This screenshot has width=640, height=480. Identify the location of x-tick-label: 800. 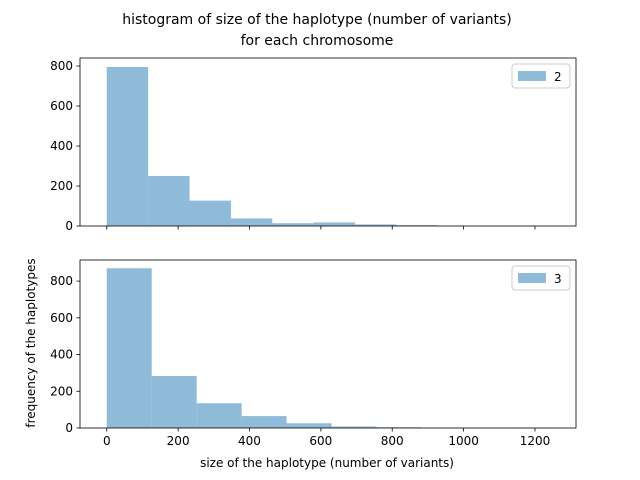
(392, 441).